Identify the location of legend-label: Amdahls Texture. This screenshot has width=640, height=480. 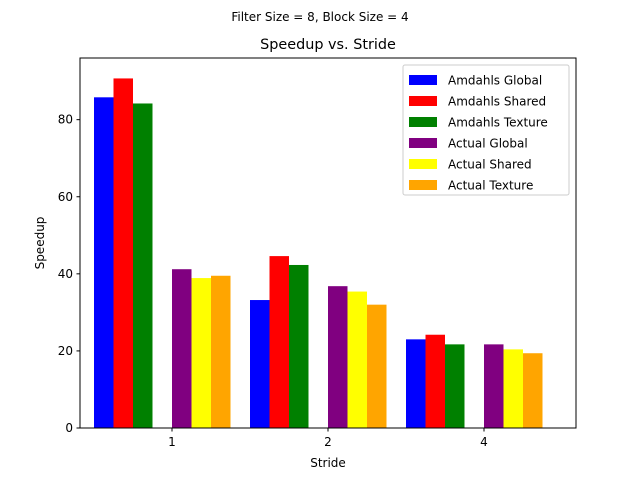
(498, 123).